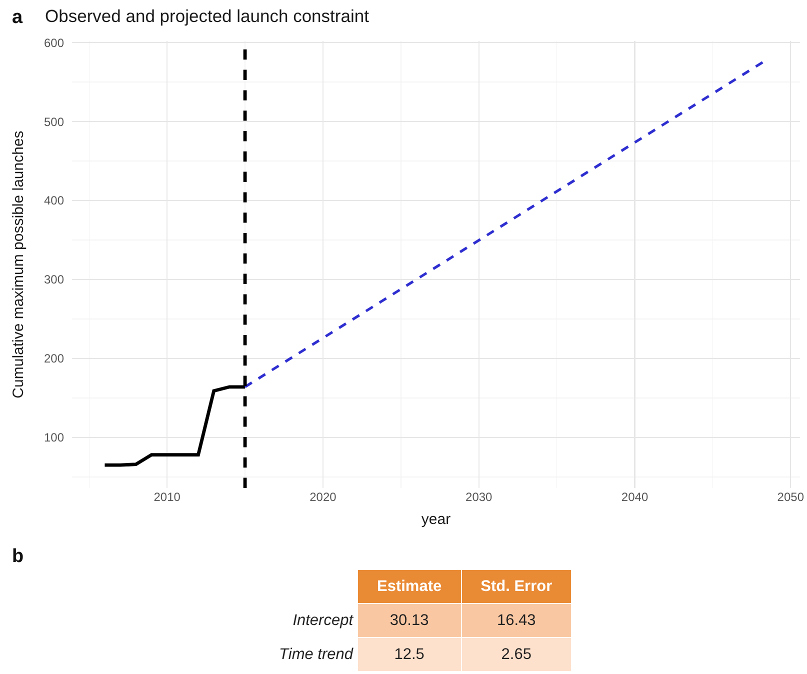  I want to click on y-tick-label: 600, so click(54, 43).